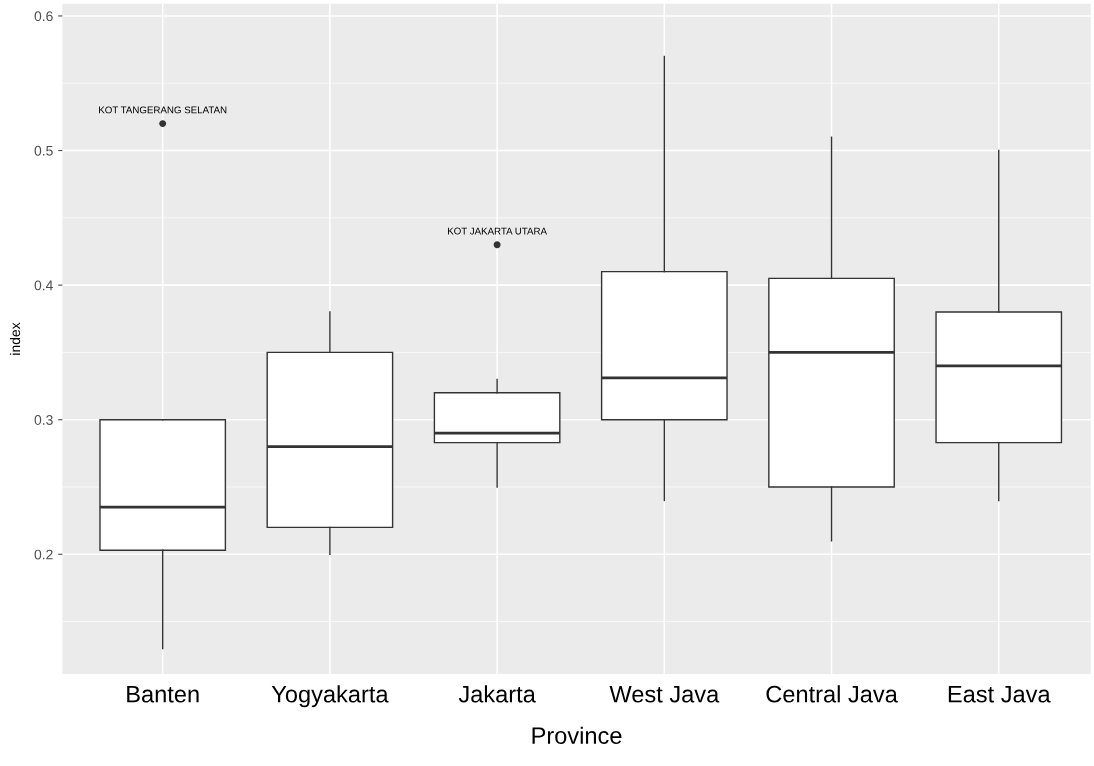 The width and height of the screenshot is (1094, 766). What do you see at coordinates (43, 420) in the screenshot?
I see `y-tick-label: 0.3` at bounding box center [43, 420].